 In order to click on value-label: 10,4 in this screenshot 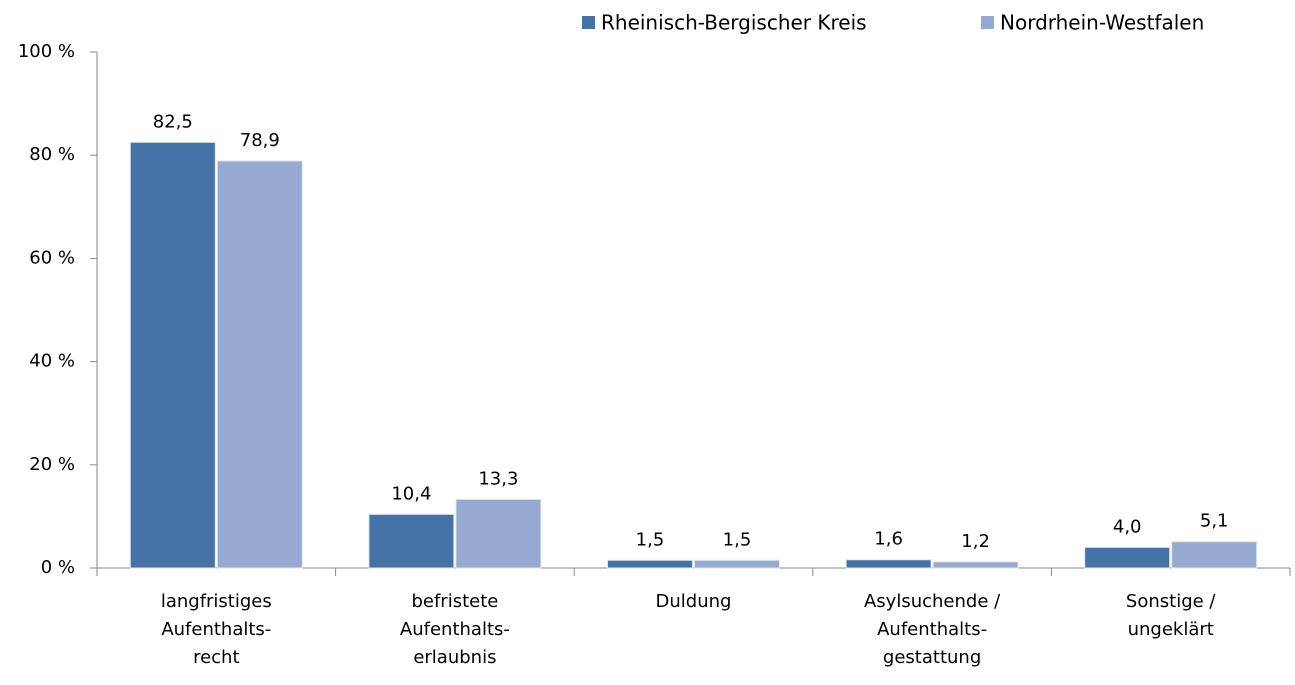, I will do `click(411, 493)`.